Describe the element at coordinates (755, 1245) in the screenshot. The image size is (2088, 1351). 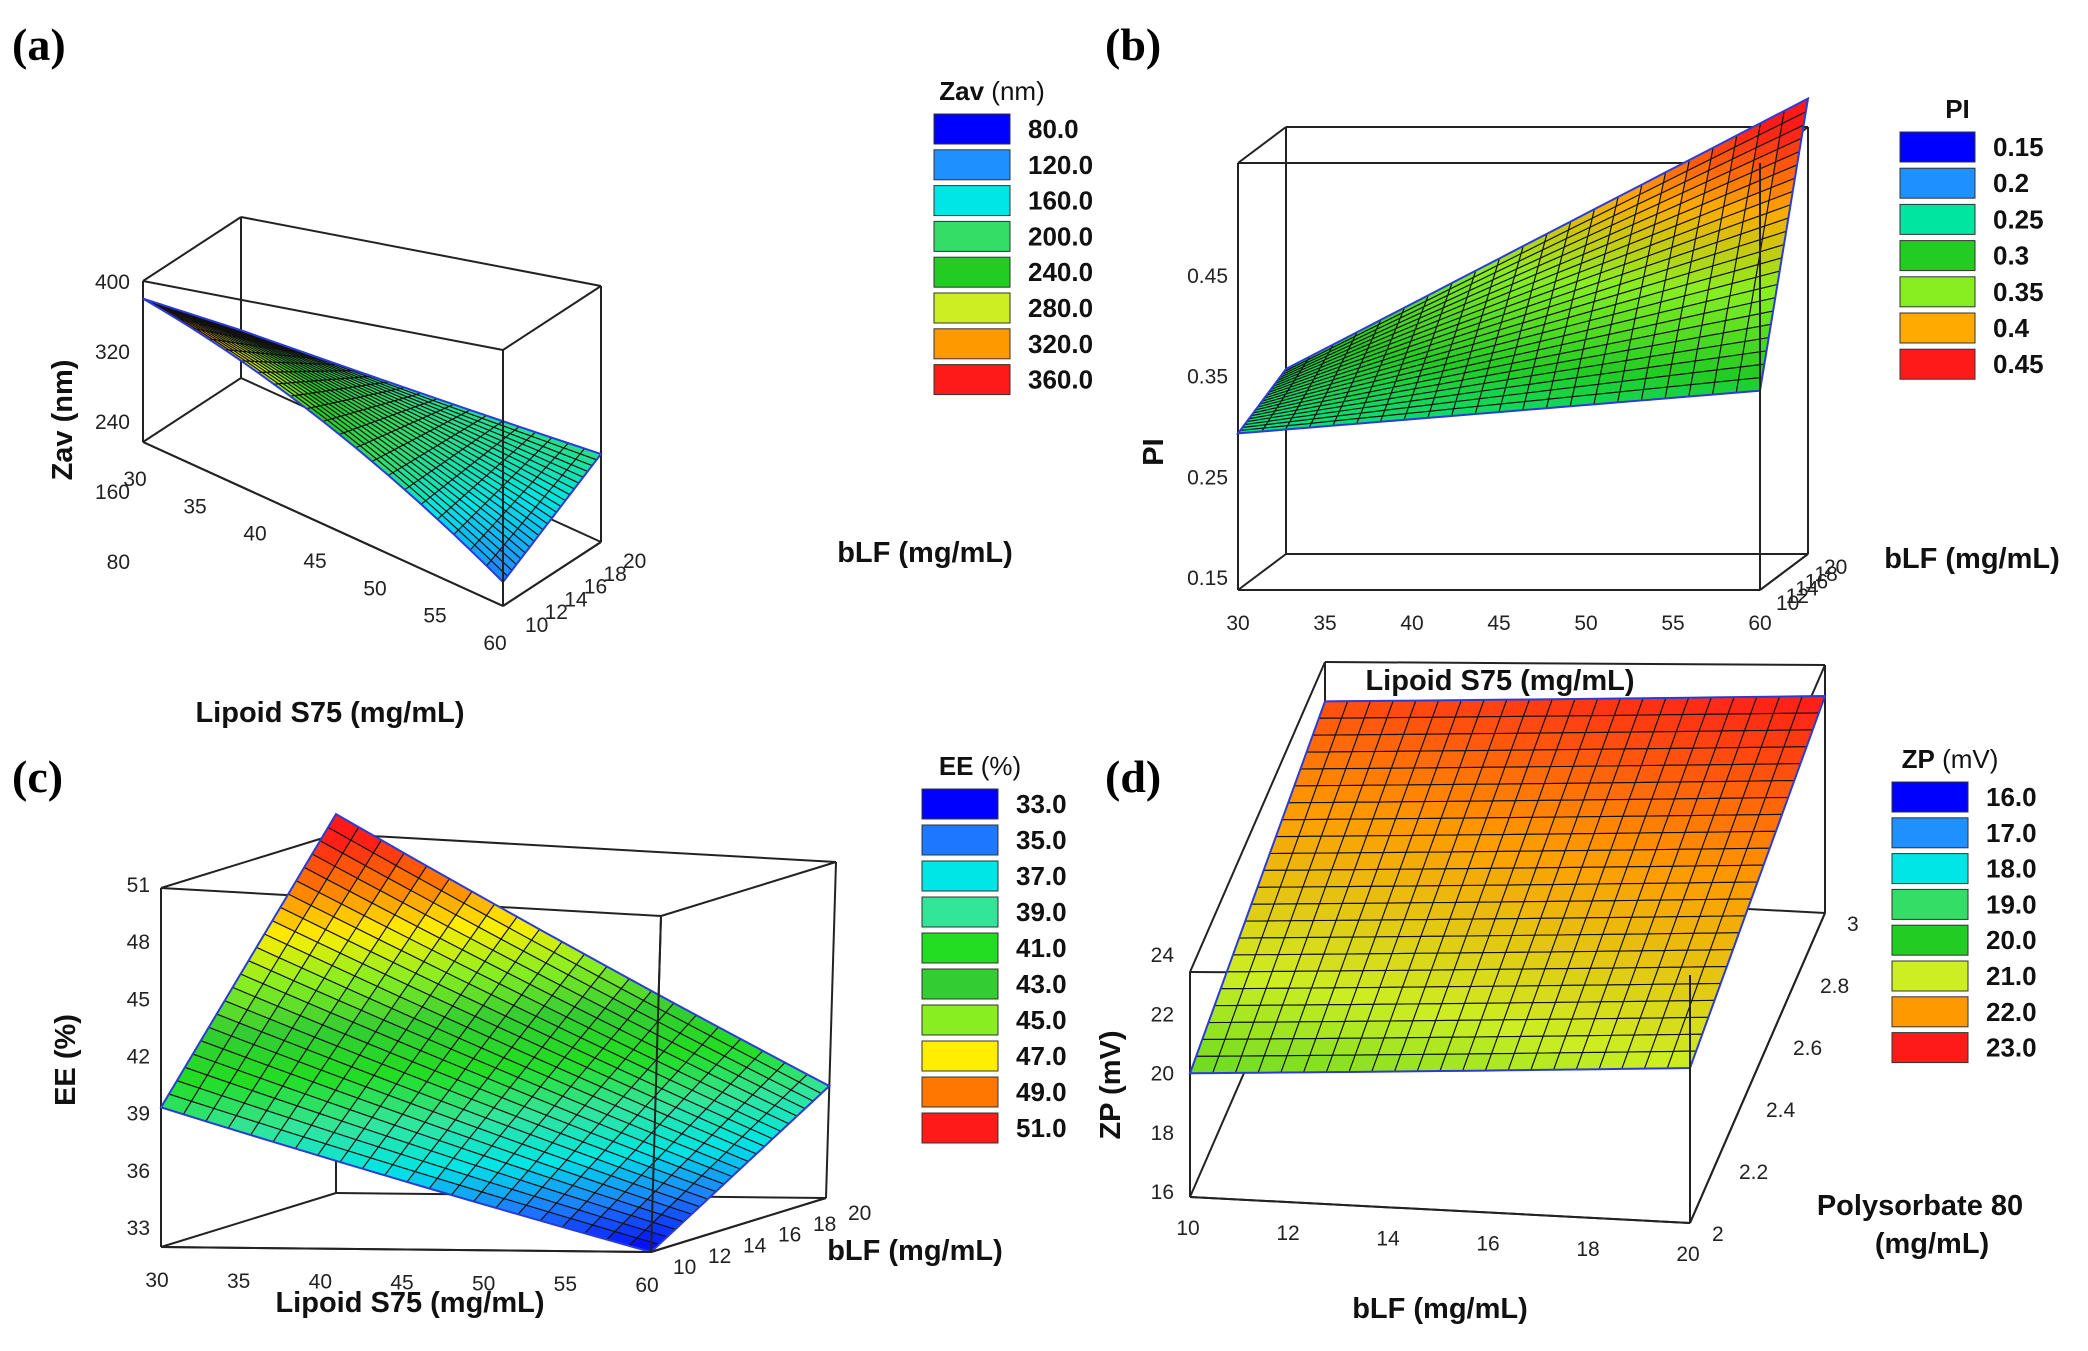
I see `y-tick-label: 14` at that location.